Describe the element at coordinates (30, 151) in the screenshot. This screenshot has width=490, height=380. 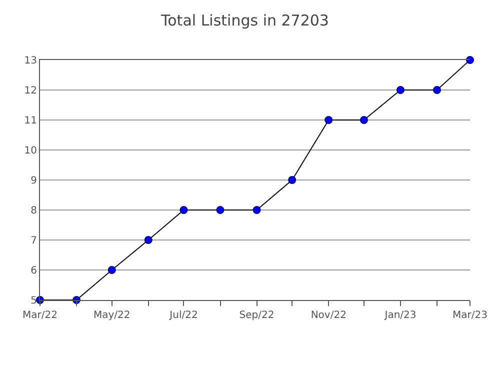
I see `y-tick-label: 10` at that location.